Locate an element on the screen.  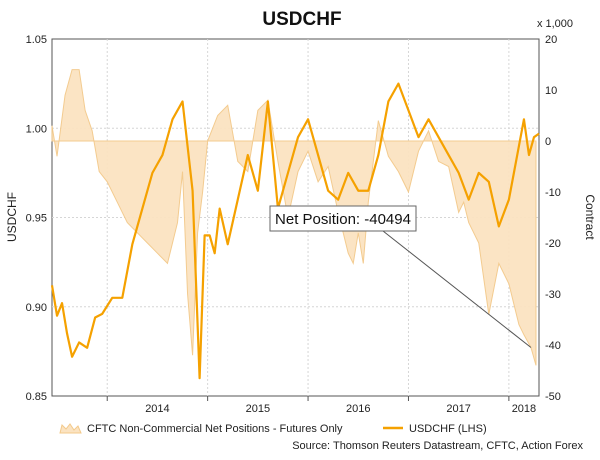
left-axis-tick-label: 0.90 is located at coordinates (36, 308).